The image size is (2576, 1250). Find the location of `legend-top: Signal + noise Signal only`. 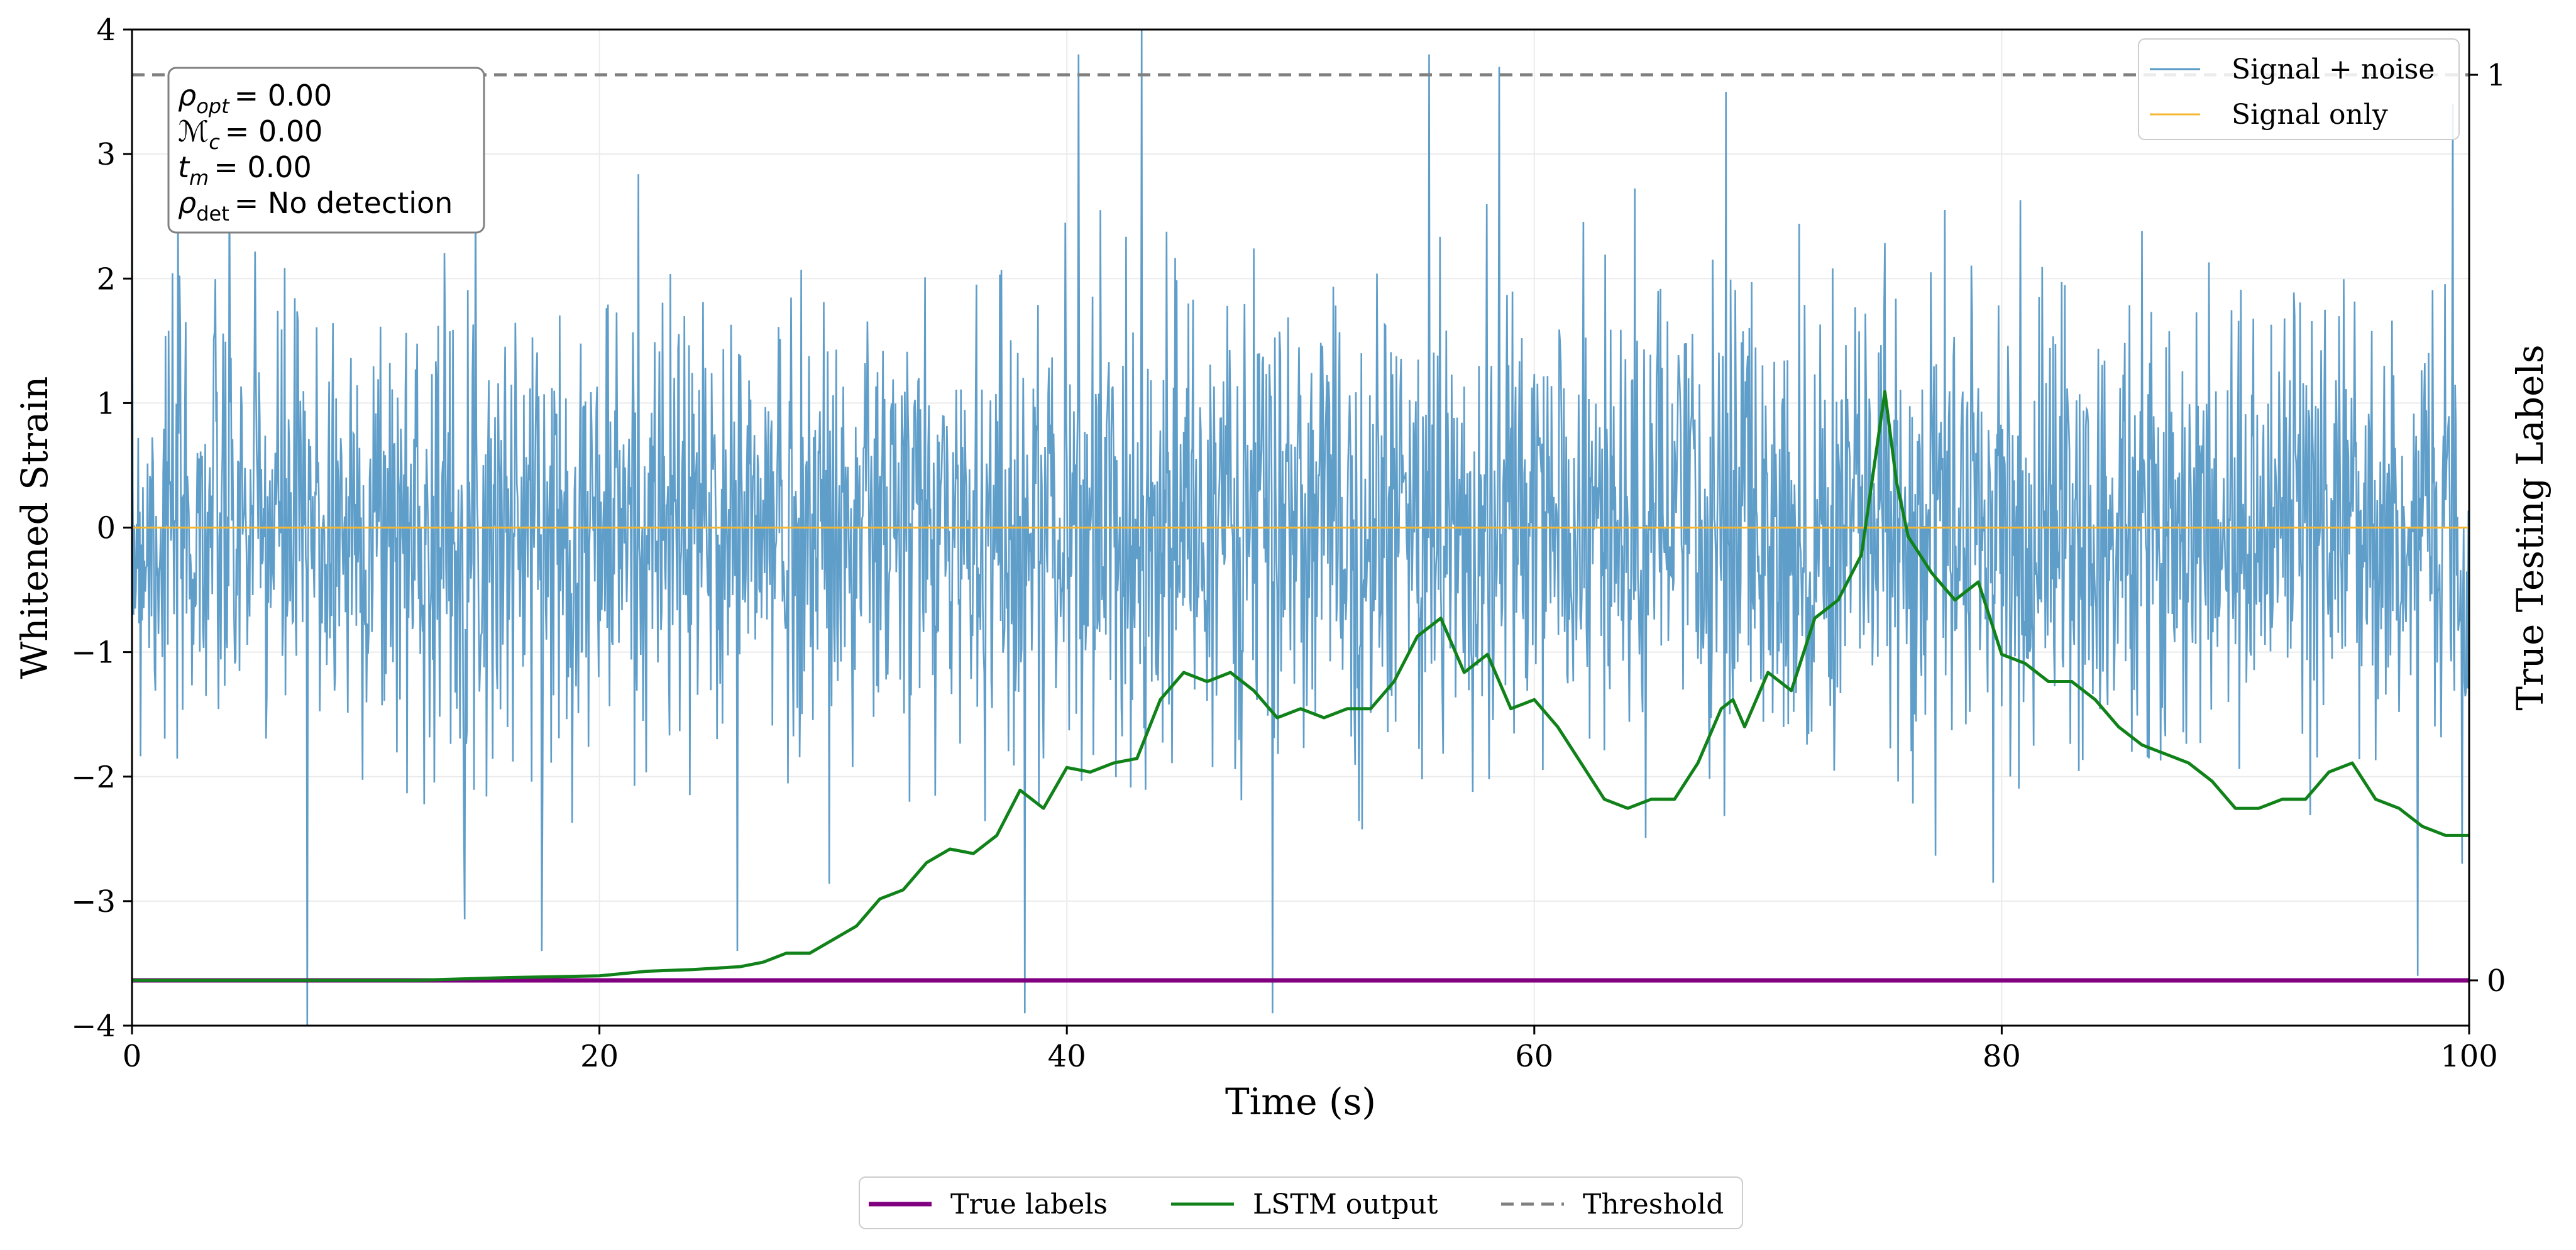

legend-top: Signal + noise Signal only is located at coordinates (2299, 89).